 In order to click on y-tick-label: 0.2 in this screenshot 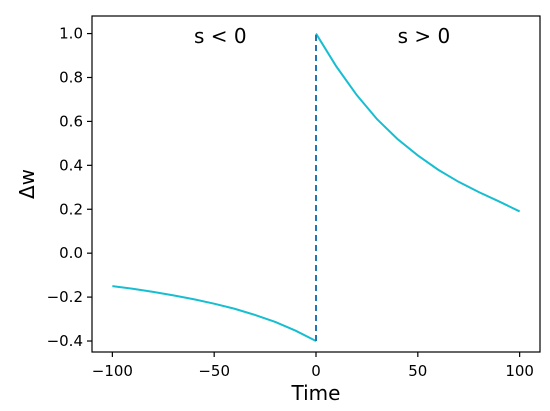, I will do `click(71, 209)`.